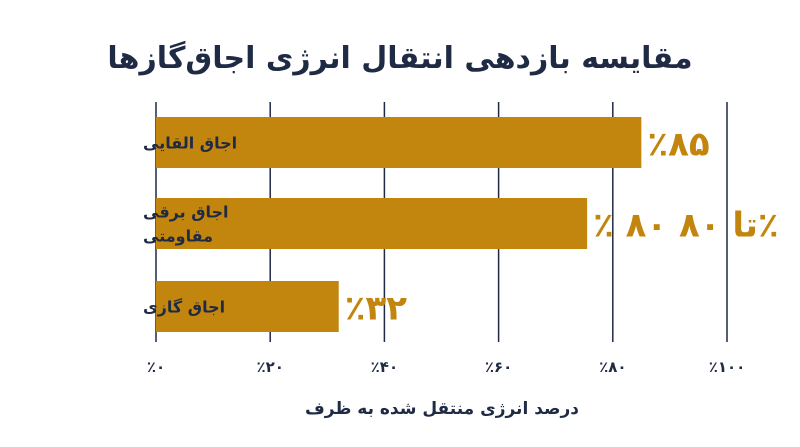 This screenshot has height=447, width=800. I want to click on category-layer: اجاق القایی اجاق برقی مقاومتی اجاق گازی, so click(190, 225).